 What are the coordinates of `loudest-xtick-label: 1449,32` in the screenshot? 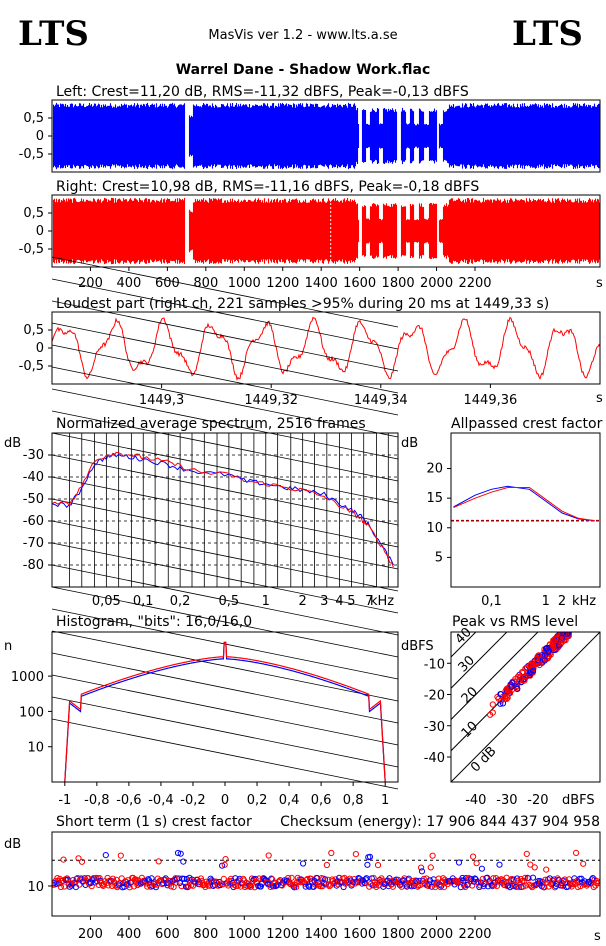 It's located at (271, 400).